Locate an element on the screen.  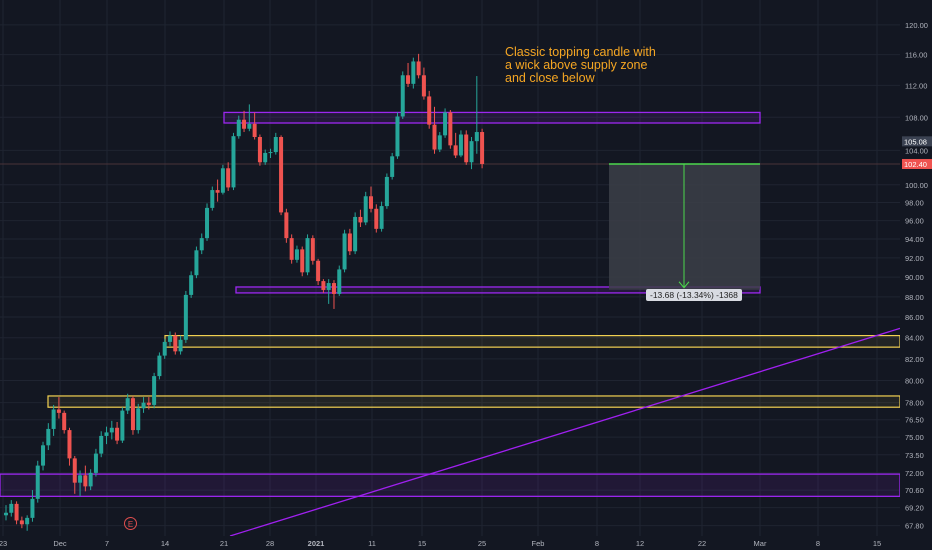
price-tick-label: 69.20 is located at coordinates (914, 508).